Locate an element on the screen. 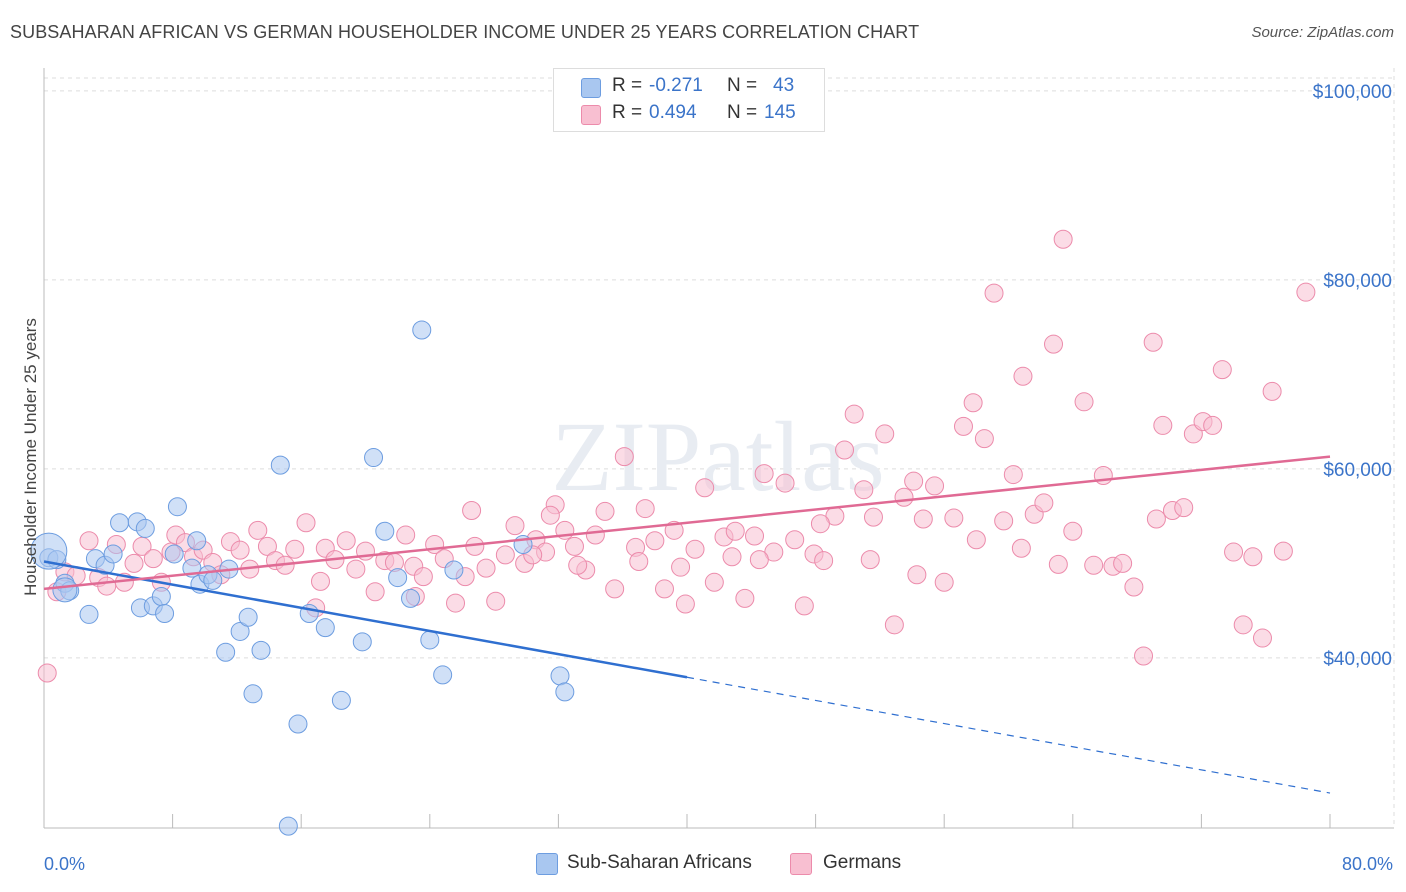  y-axis-title: Householder Income Under 25 years is located at coordinates (30, 457).